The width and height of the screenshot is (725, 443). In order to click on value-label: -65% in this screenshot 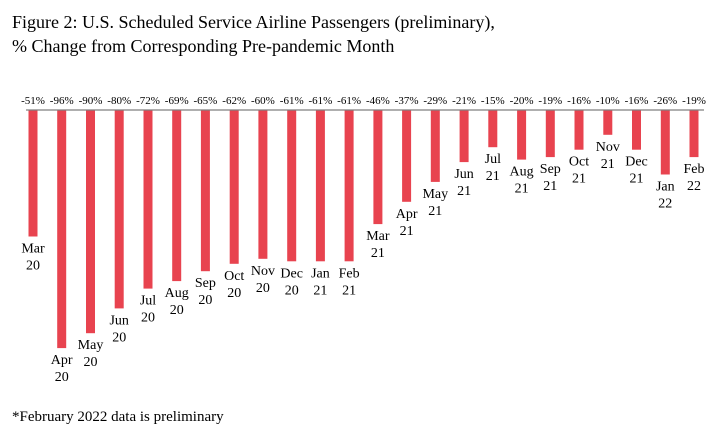, I will do `click(205, 101)`.